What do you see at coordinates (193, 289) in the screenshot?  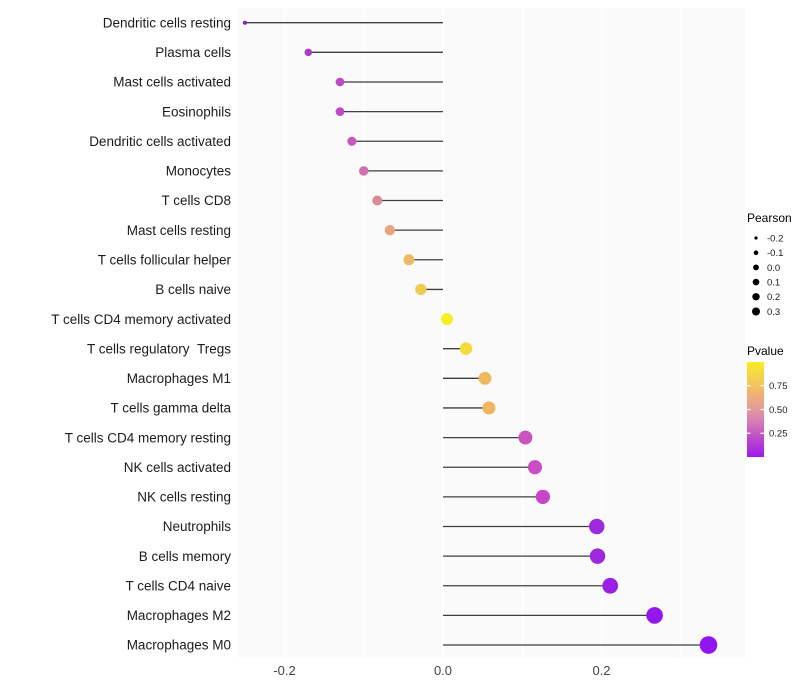 I see `category-label: B cells naive` at bounding box center [193, 289].